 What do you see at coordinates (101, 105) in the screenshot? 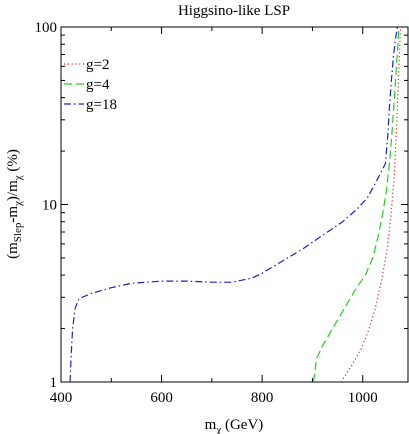
I see `legend-label: g=18` at bounding box center [101, 105].